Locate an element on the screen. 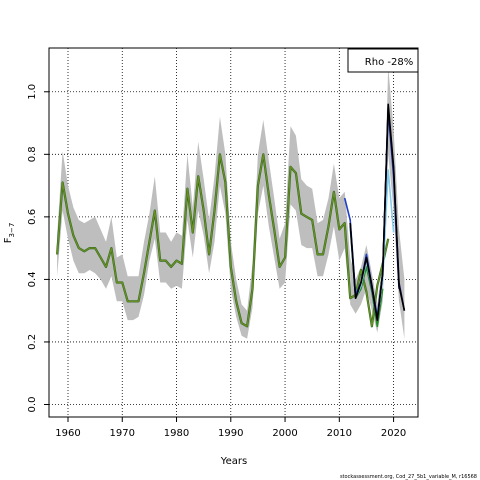  y-tick-label: 0.0 is located at coordinates (32, 405).